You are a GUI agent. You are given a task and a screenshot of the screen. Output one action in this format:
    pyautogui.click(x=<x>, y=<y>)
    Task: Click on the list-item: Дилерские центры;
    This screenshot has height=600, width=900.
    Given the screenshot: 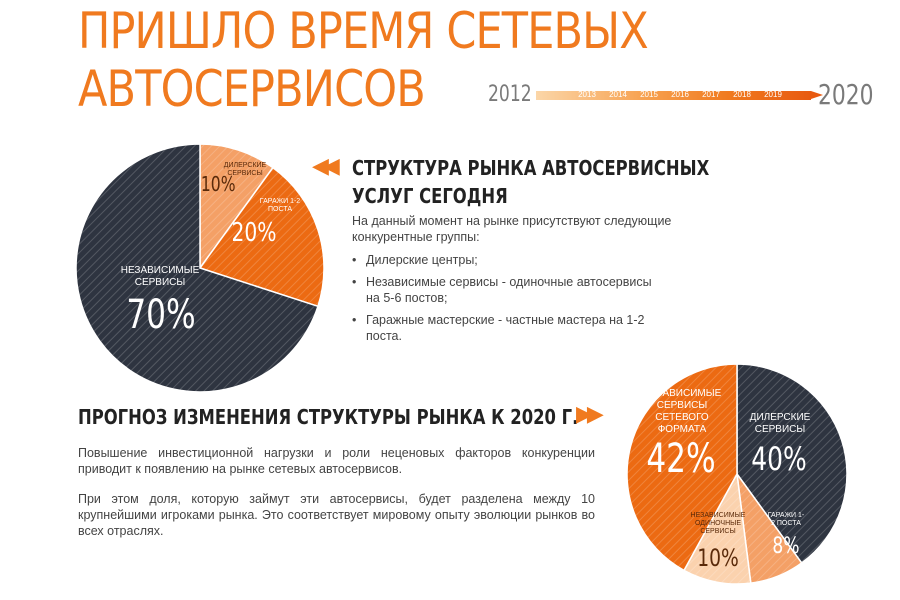 What is the action you would take?
    pyautogui.click(x=502, y=260)
    